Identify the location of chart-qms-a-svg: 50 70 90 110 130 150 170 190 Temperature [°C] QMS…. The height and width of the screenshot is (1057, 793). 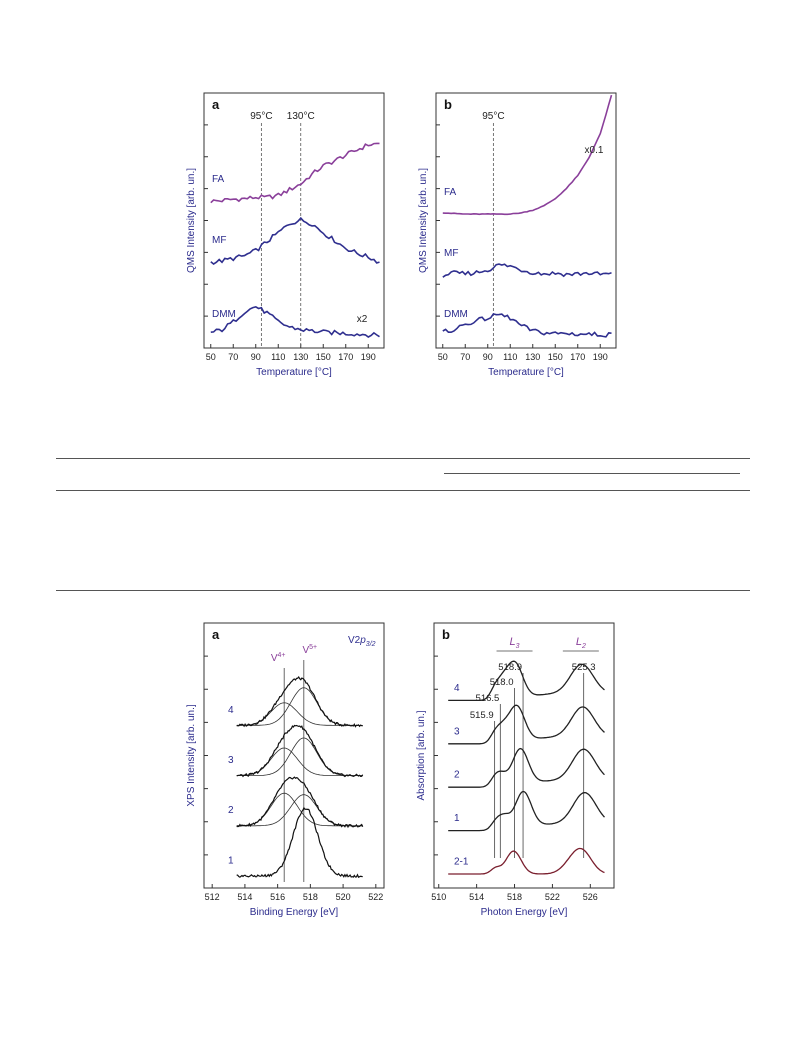
(285, 235).